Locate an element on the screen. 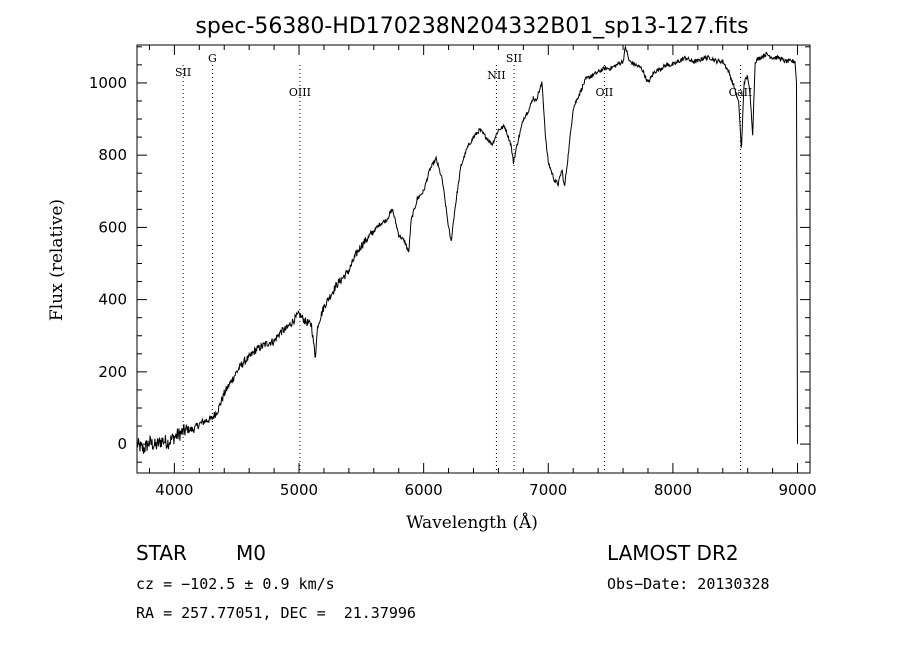  y-axis-label: Flux (relative) is located at coordinates (57, 260).